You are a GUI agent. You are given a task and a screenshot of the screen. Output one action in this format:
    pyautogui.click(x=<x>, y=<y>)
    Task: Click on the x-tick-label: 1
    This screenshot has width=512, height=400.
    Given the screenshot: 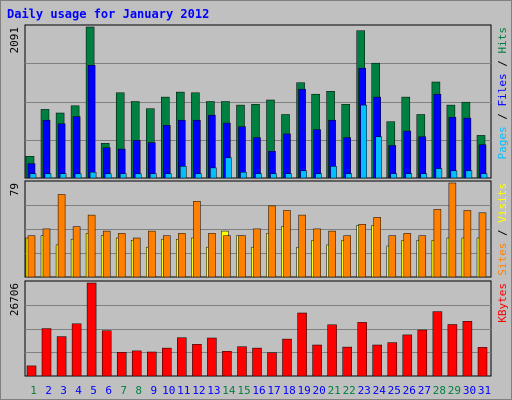 What is the action you would take?
    pyautogui.click(x=33, y=390)
    